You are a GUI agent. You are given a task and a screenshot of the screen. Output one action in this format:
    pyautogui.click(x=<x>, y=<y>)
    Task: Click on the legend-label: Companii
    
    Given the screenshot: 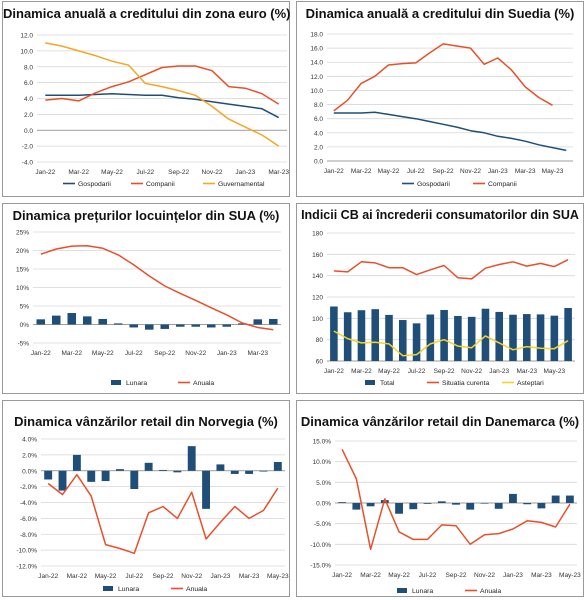 What is the action you would take?
    pyautogui.click(x=502, y=184)
    